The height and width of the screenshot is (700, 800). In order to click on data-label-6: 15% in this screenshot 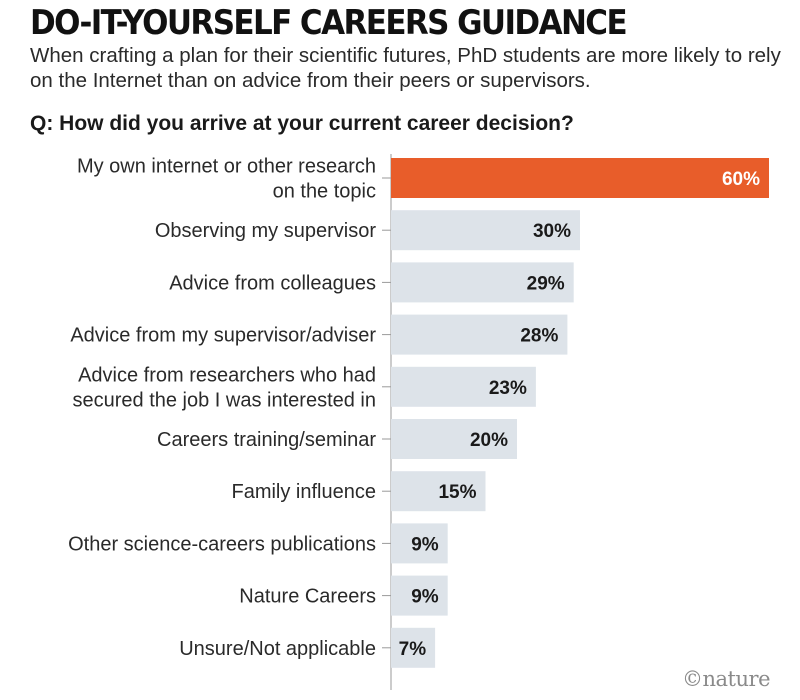, I will do `click(457, 492)`.